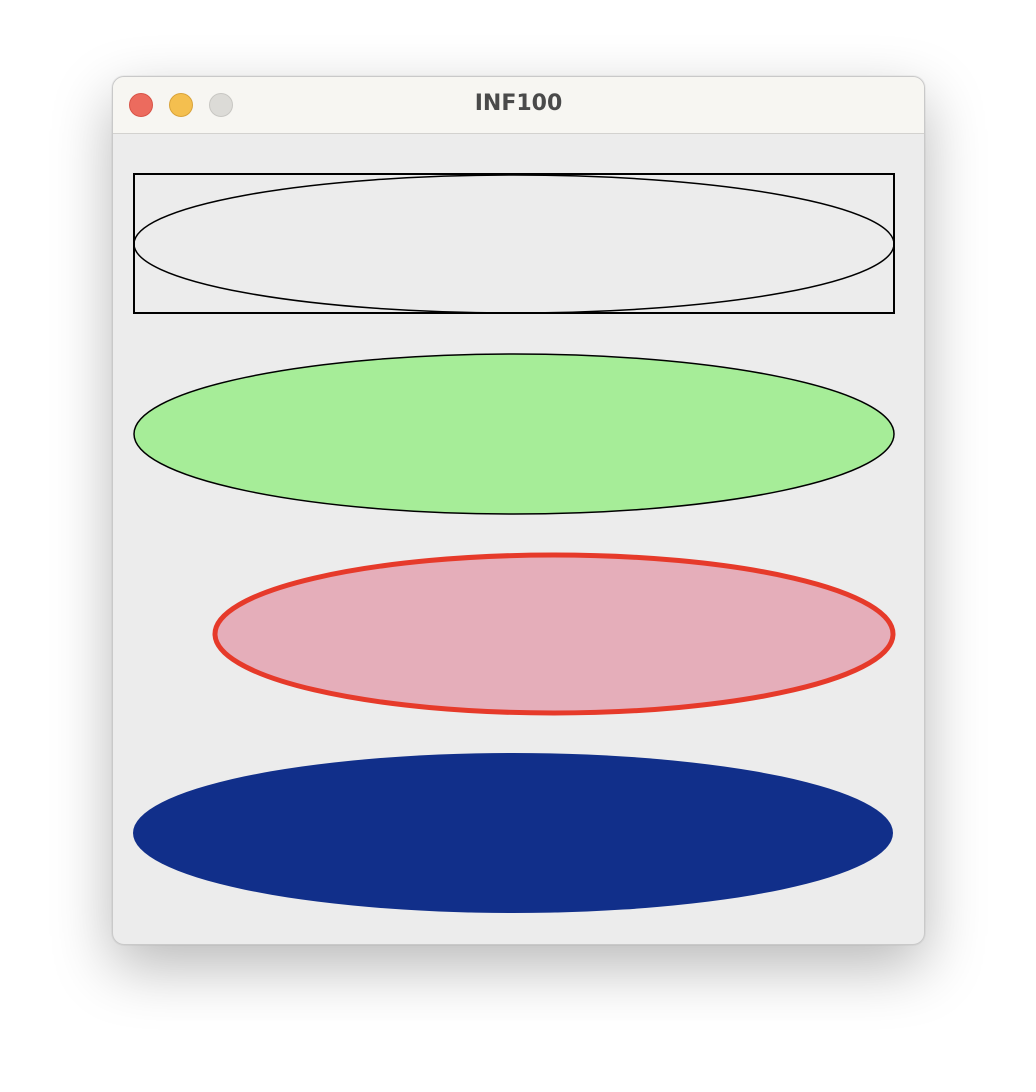 The image size is (1036, 1092). I want to click on green-oval, so click(514, 434).